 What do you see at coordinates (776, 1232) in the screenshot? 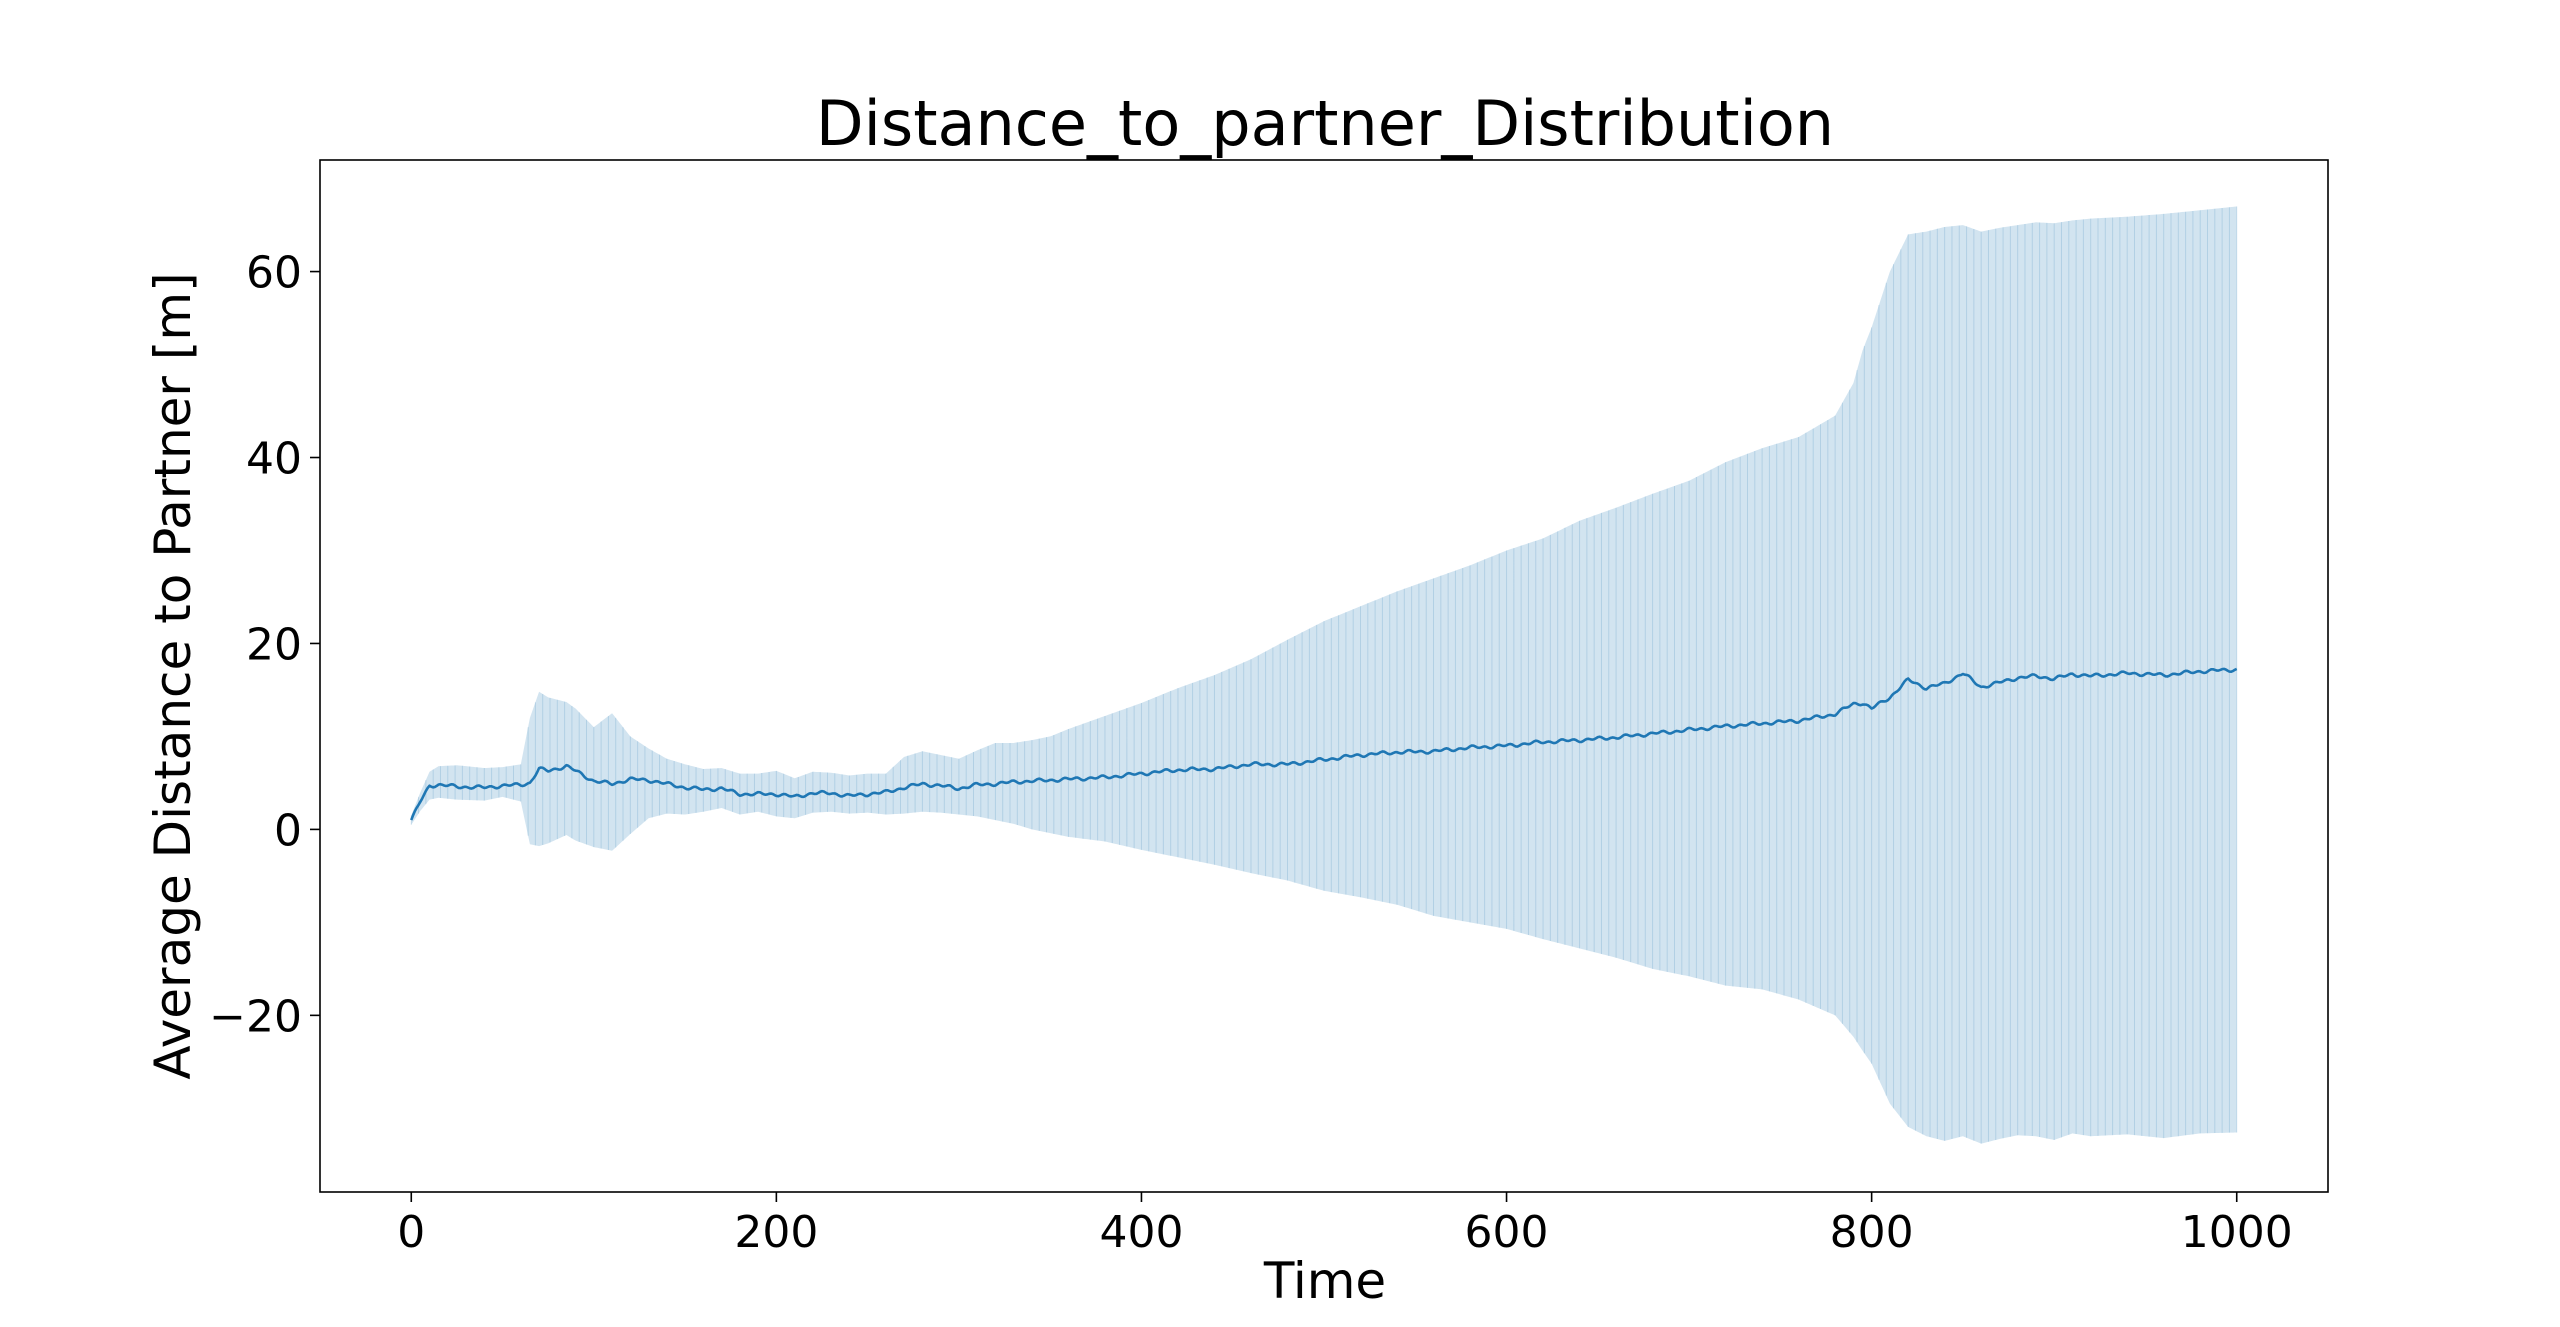
I see `x-tick-label: 200` at bounding box center [776, 1232].